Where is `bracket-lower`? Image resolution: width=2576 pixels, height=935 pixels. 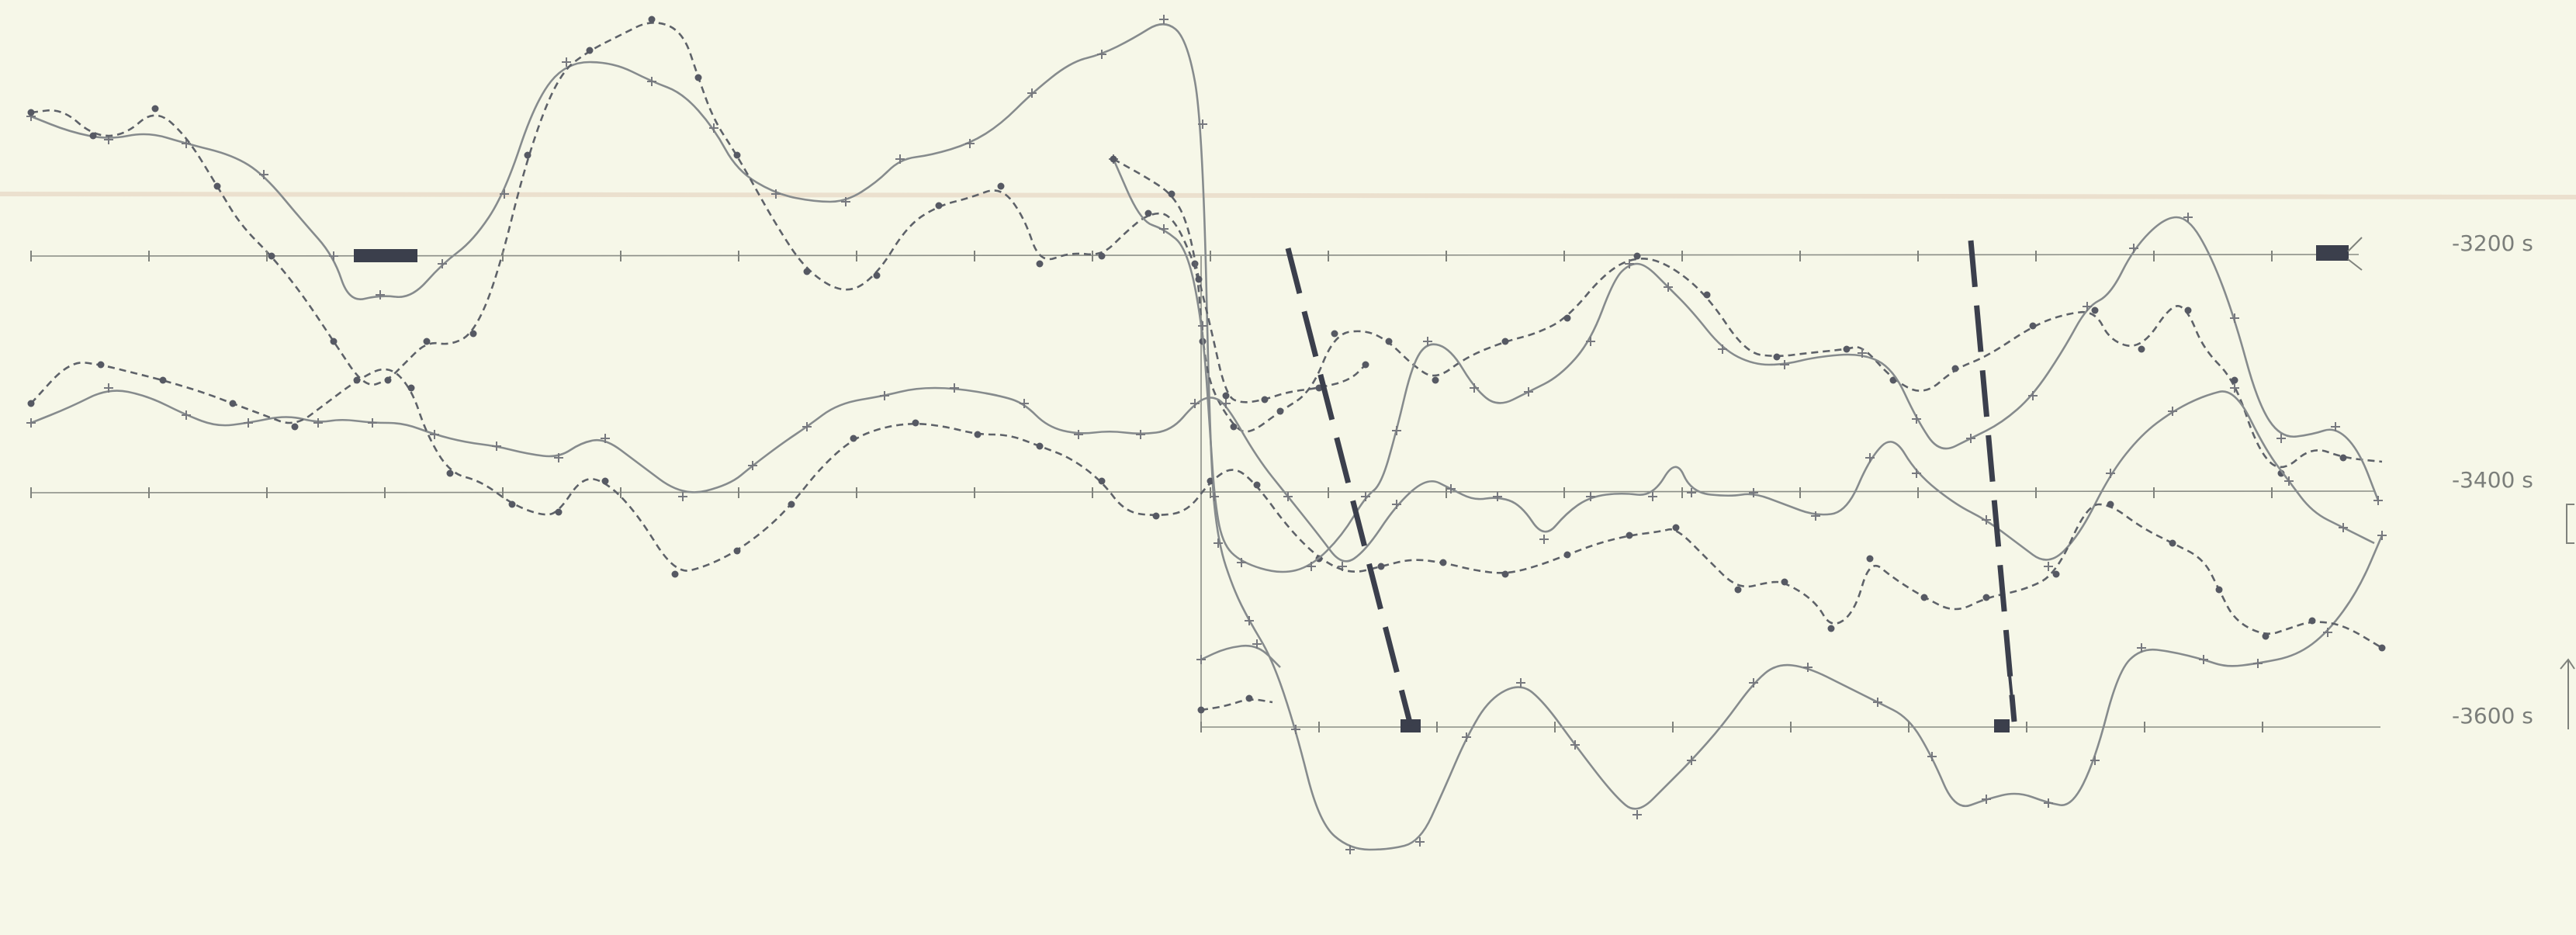 bracket-lower is located at coordinates (2567, 693).